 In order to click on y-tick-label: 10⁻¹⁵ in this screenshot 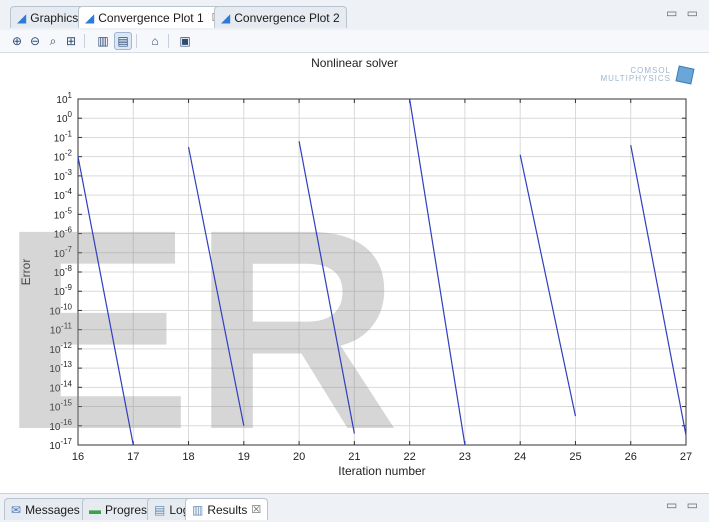, I will do `click(60, 406)`.